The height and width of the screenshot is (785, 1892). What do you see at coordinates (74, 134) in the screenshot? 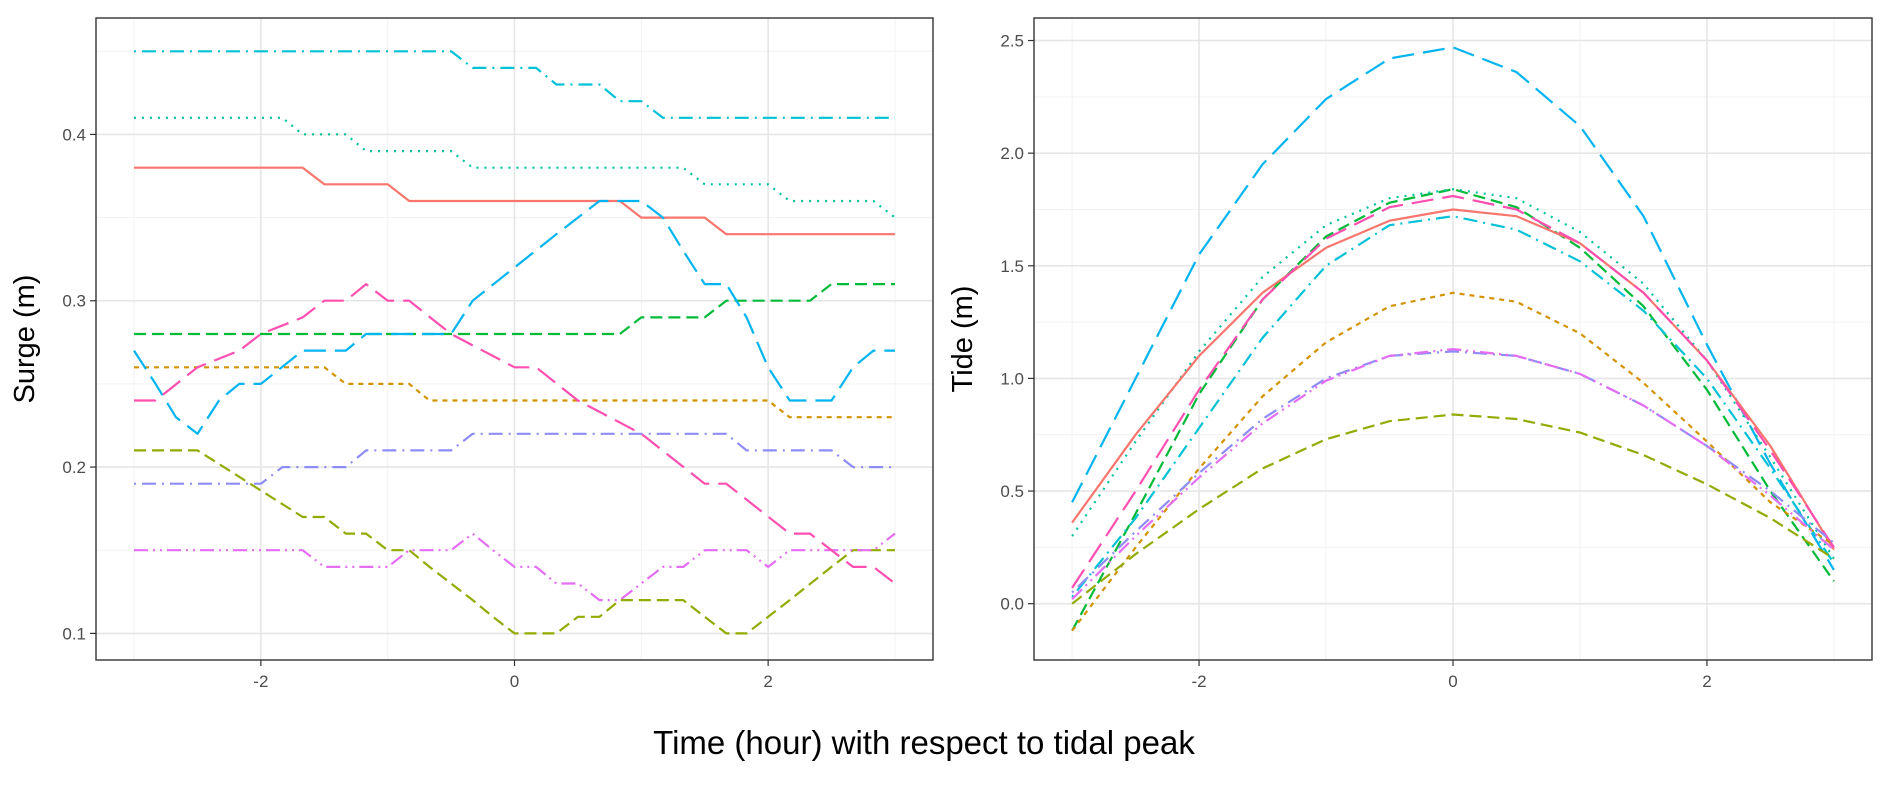
I see `surge-y-tick-label: 0.4` at bounding box center [74, 134].